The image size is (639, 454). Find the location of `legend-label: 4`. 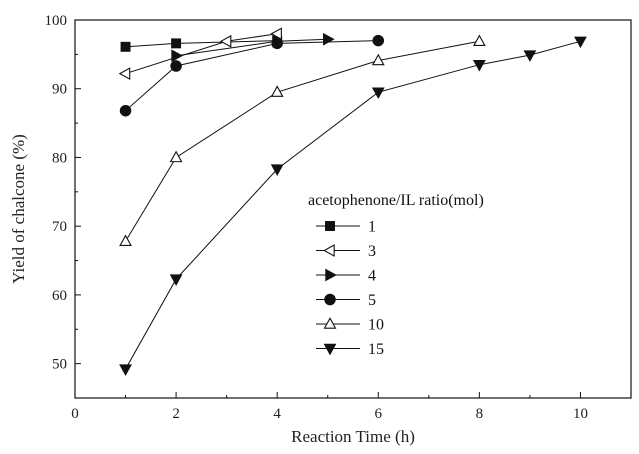

legend-label: 4 is located at coordinates (372, 276).